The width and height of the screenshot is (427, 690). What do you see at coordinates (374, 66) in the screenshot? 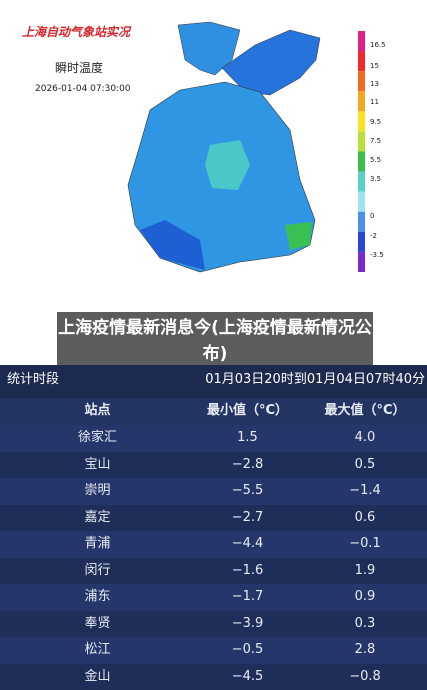
I see `legend-label: 15` at bounding box center [374, 66].